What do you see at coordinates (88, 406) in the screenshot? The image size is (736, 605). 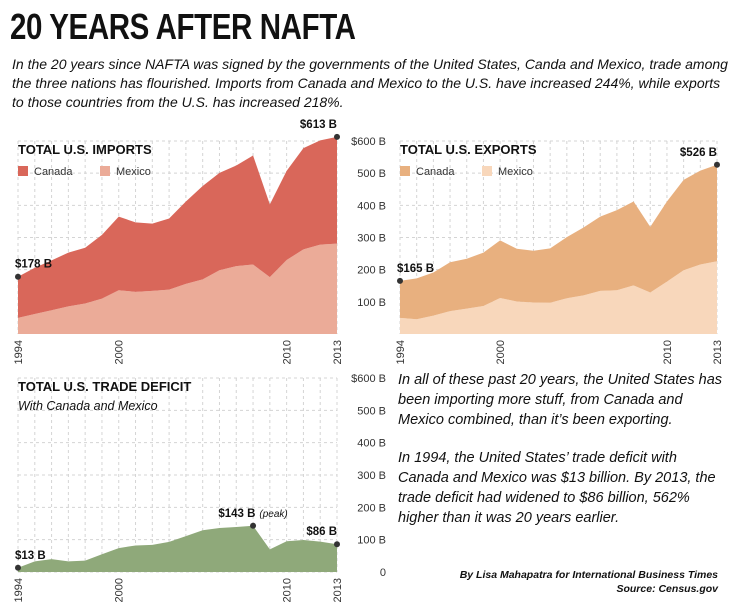 I see `chart-subtitle: With Canada and Mexico` at bounding box center [88, 406].